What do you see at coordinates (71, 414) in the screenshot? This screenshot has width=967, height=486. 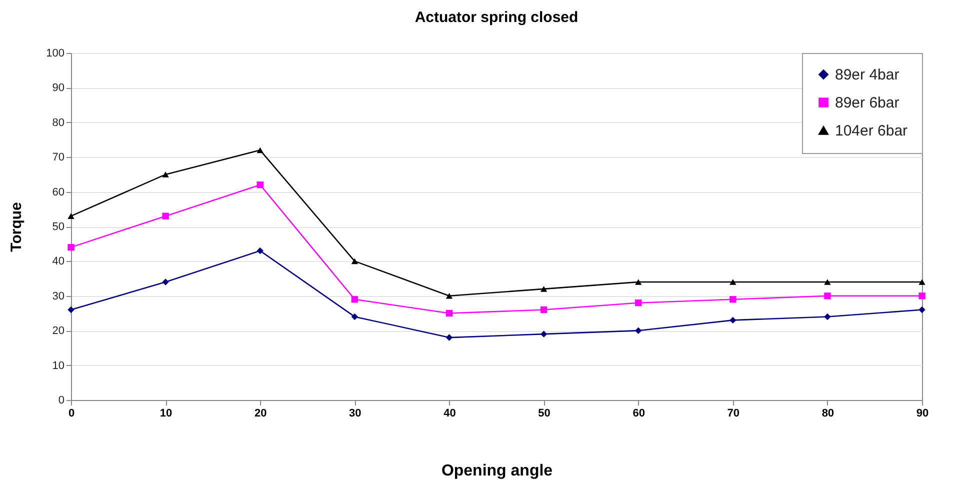 I see `x-tick-label: 0` at bounding box center [71, 414].